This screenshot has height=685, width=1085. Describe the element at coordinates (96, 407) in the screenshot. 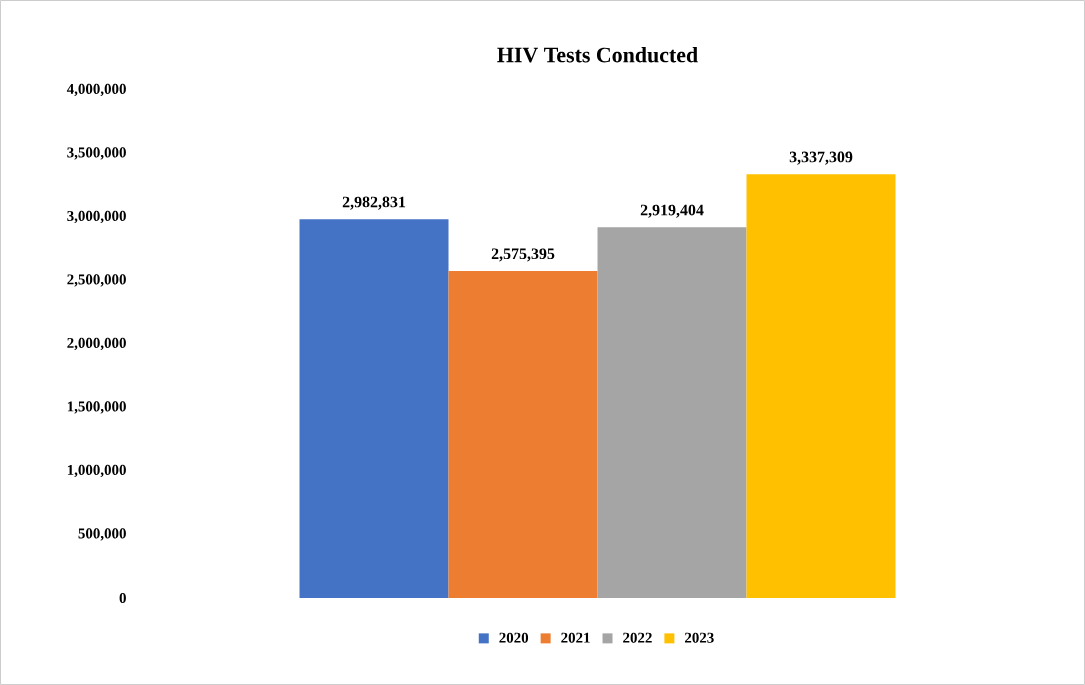

I see `y-tick-label: 1,500,000` at that location.